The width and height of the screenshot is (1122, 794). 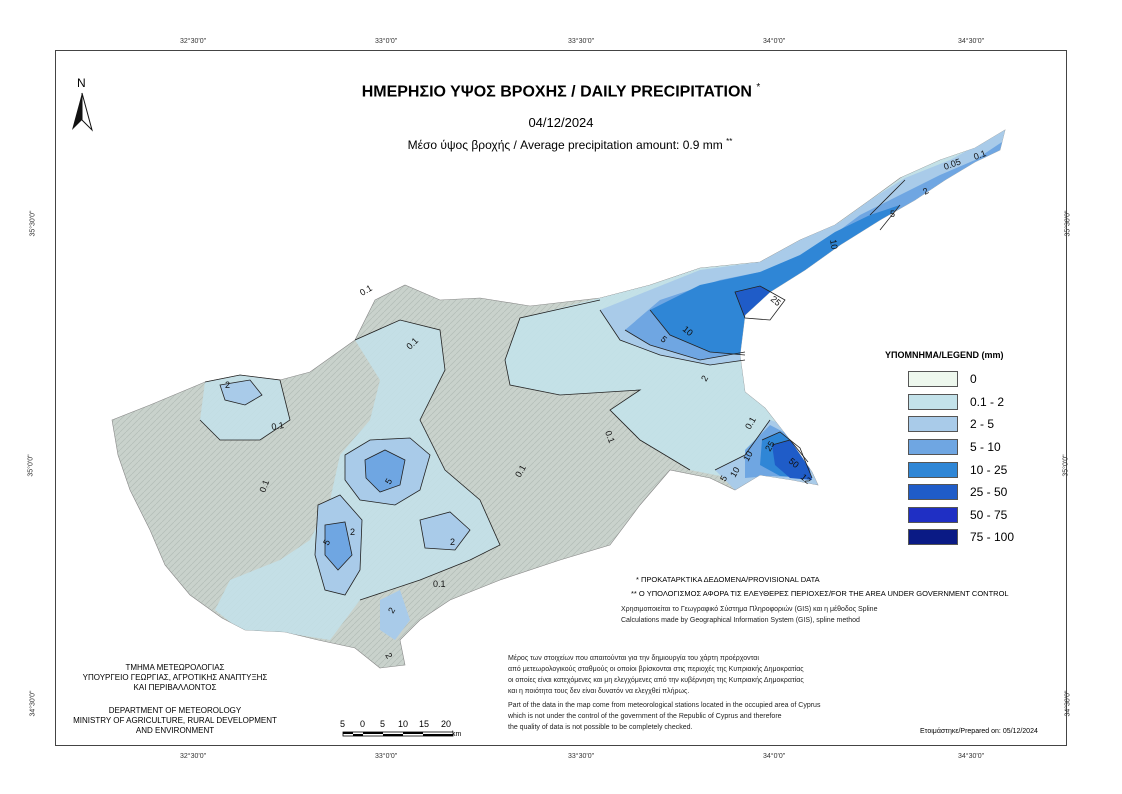 I want to click on coord-bottom-3: 33°30'0", so click(x=581, y=756).